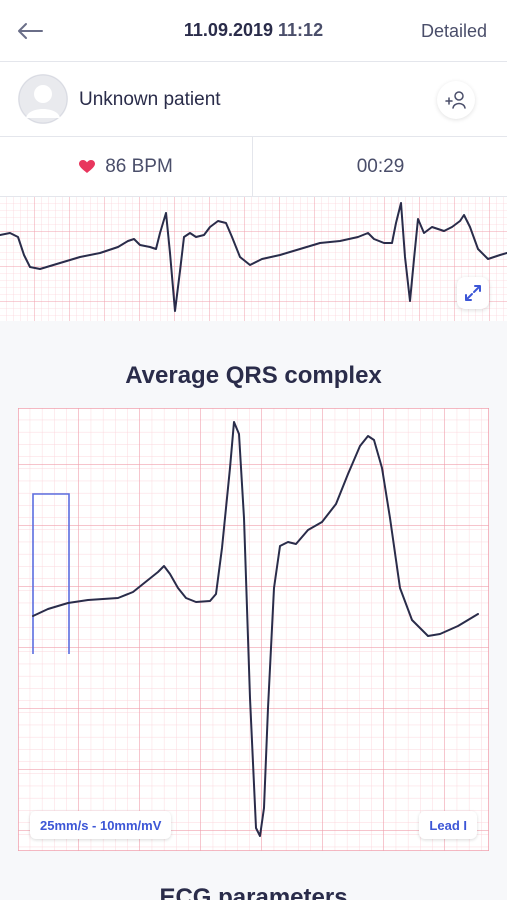  What do you see at coordinates (139, 166) in the screenshot?
I see `bpm-value: 86 BPM` at bounding box center [139, 166].